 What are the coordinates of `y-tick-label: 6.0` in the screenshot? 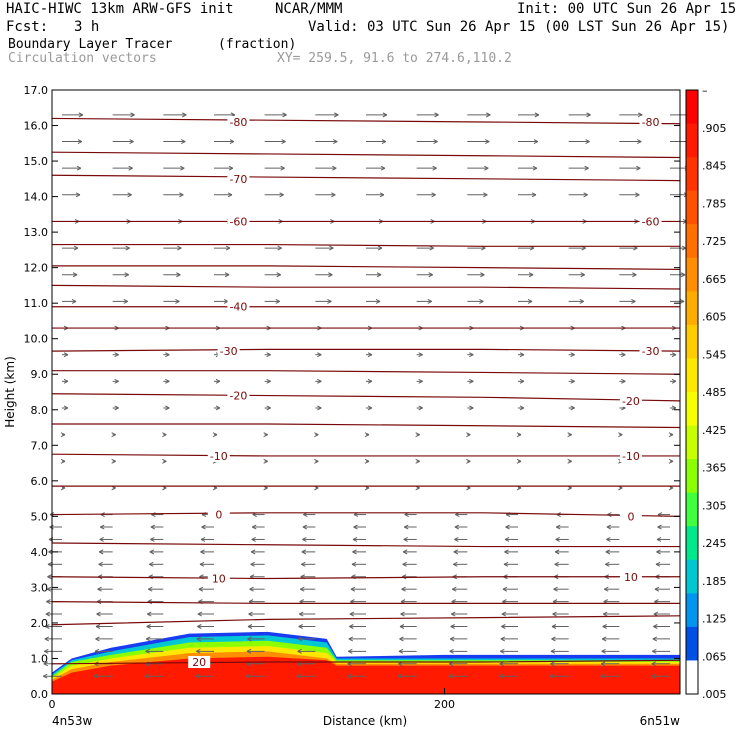 It's located at (40, 481).